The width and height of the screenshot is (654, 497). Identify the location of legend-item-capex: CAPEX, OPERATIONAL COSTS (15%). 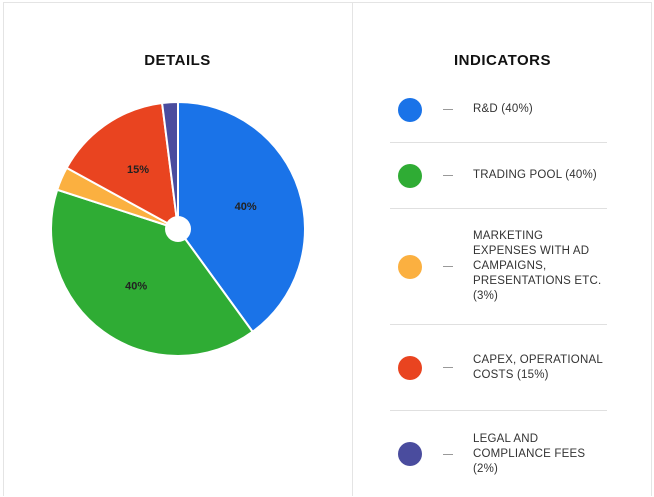
(498, 368).